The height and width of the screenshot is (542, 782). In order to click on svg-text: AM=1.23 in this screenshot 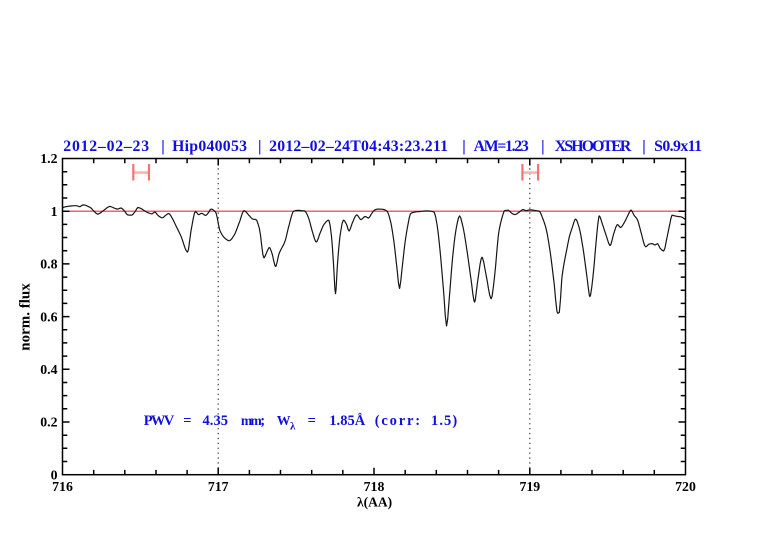, I will do `click(501, 146)`.